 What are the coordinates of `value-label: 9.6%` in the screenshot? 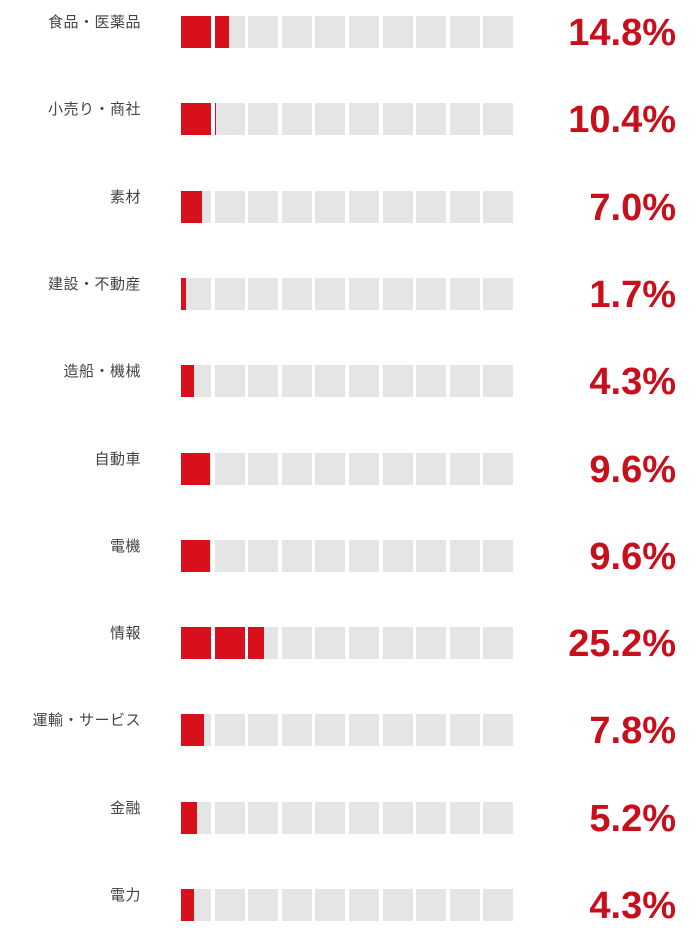 It's located at (632, 556).